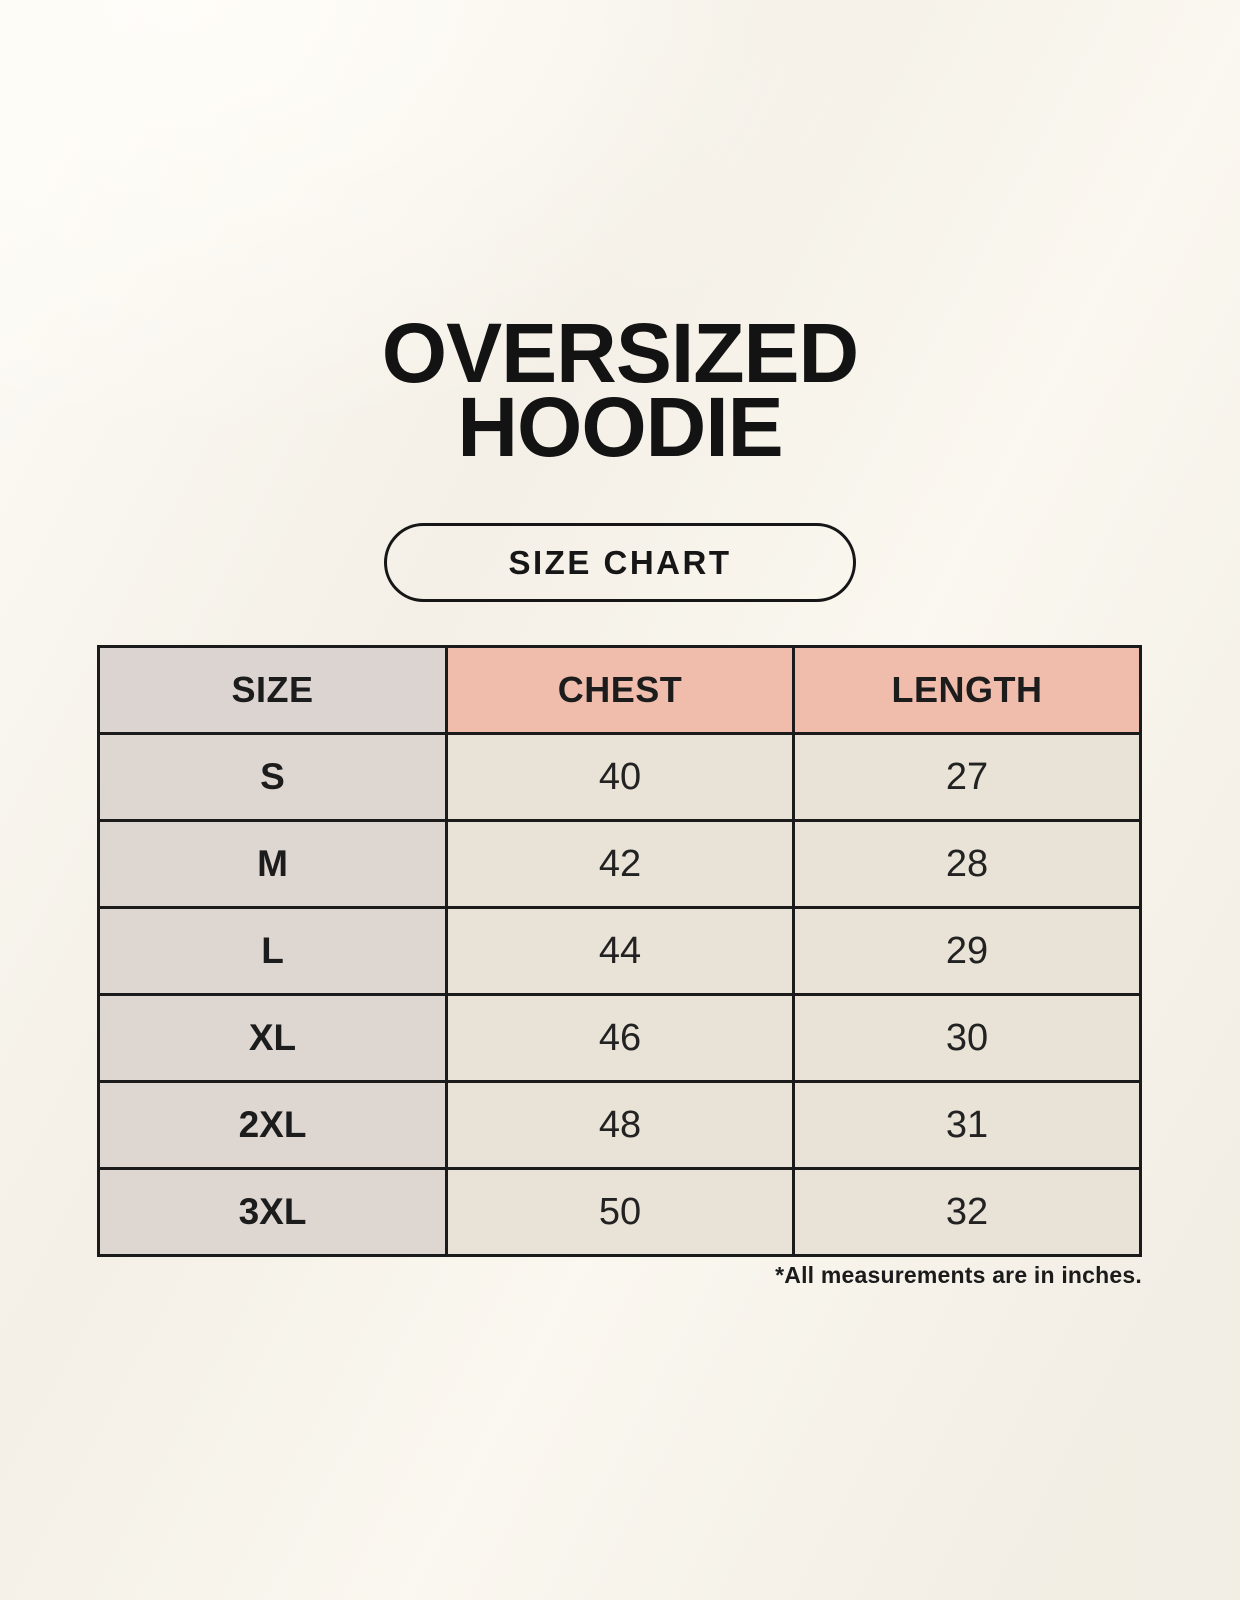  I want to click on size-cell: S, so click(272, 777).